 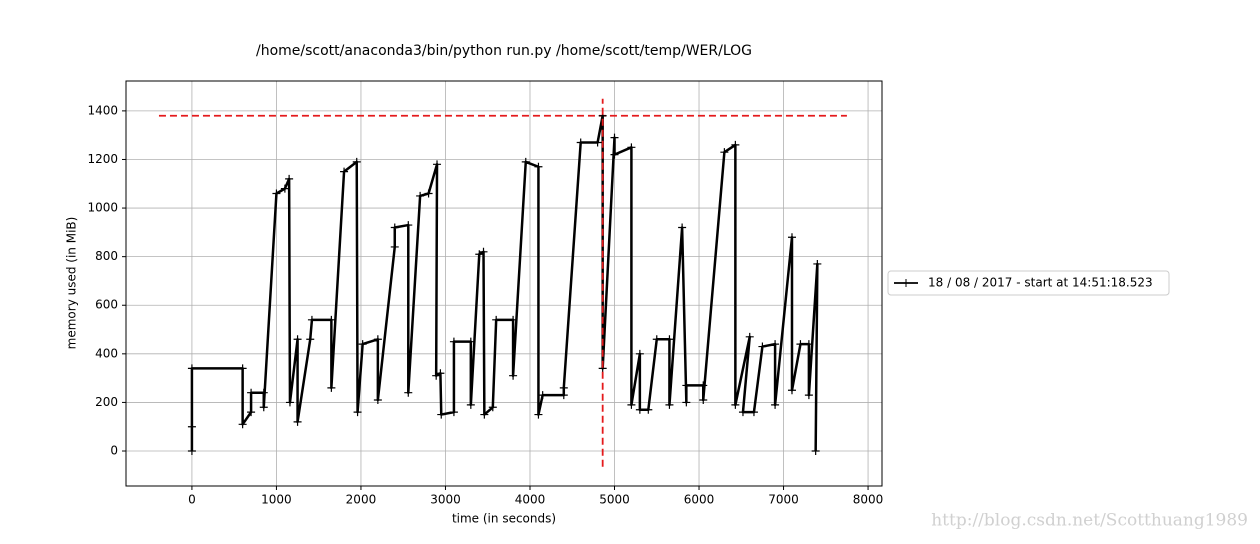 What do you see at coordinates (906, 283) in the screenshot?
I see `legend-marker` at bounding box center [906, 283].